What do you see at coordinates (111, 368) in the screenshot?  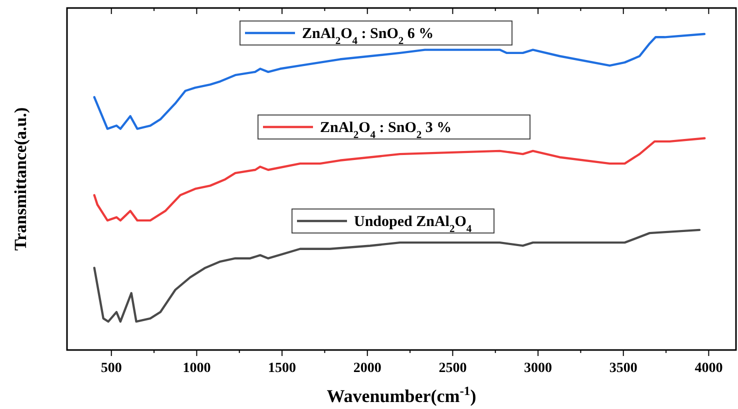 I see `x-tick-label: 500` at bounding box center [111, 368].